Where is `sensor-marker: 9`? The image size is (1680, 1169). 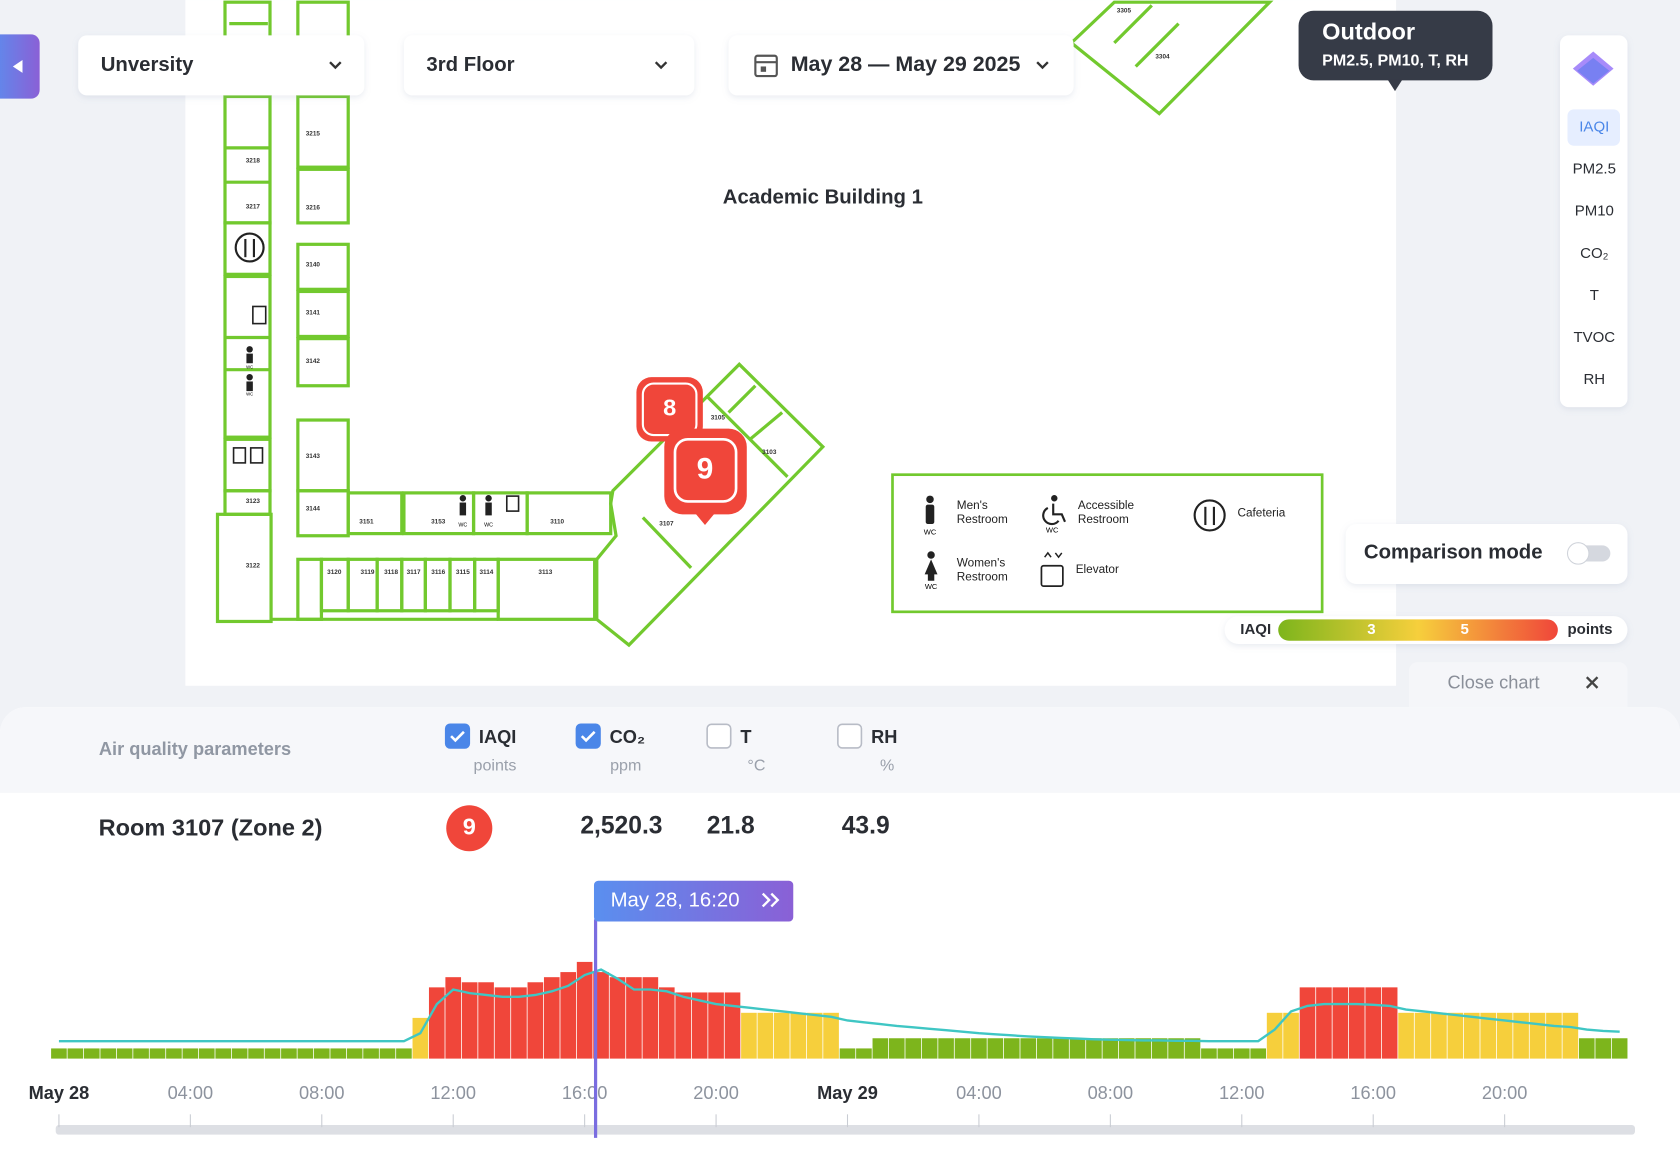 sensor-marker: 9 is located at coordinates (705, 477).